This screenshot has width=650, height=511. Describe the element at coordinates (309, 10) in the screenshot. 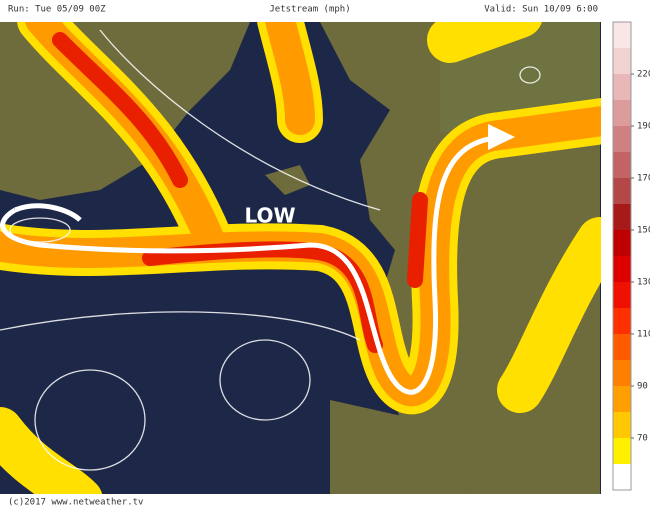

I see `map-title: Jetstream (mph)` at that location.